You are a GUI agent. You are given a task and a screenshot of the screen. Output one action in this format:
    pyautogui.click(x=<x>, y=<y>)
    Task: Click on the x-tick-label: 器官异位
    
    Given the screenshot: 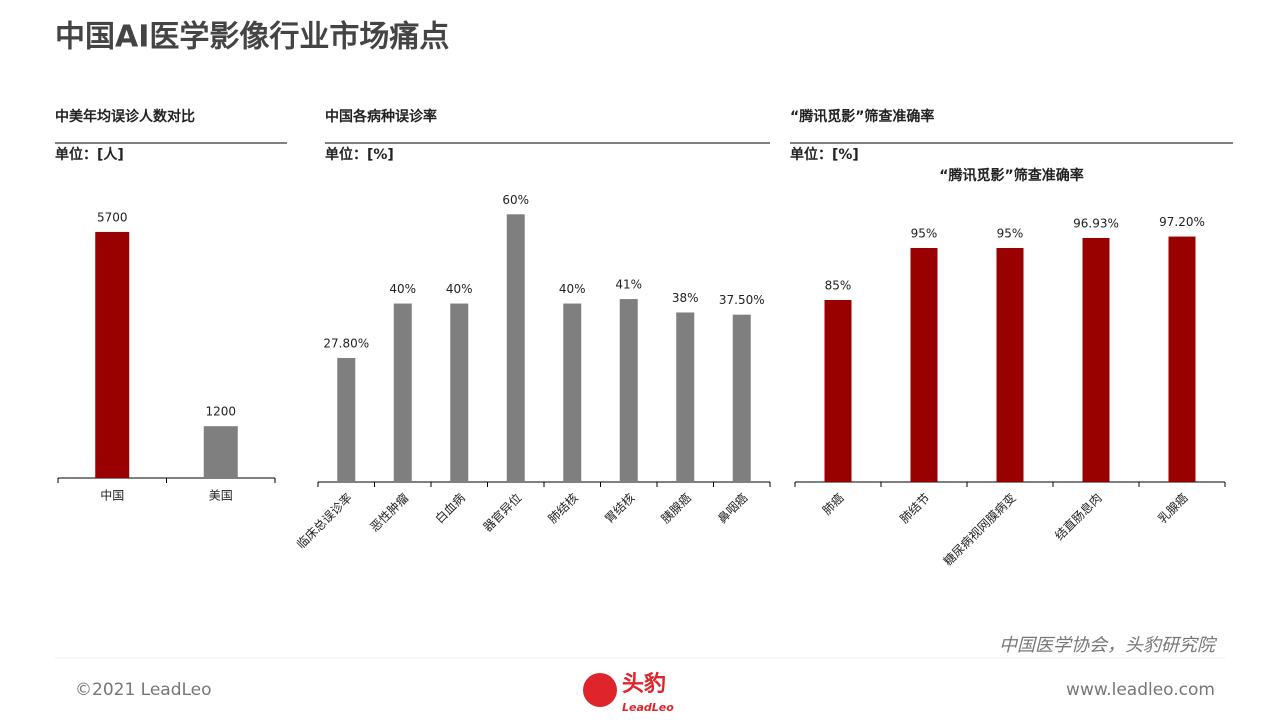 What is the action you would take?
    pyautogui.click(x=502, y=512)
    